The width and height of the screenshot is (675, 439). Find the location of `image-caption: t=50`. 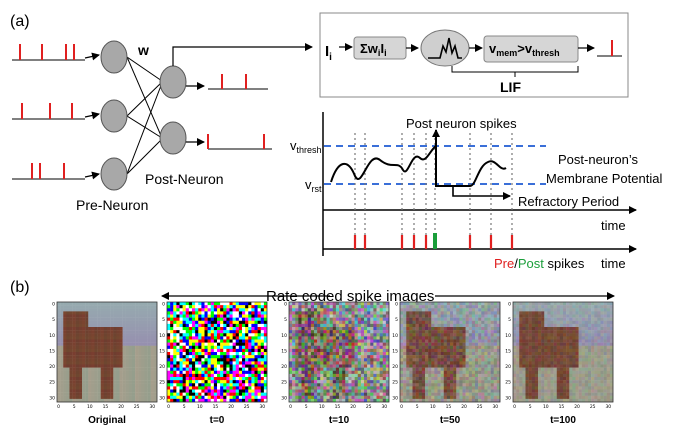

image-caption: t=50 is located at coordinates (450, 420).